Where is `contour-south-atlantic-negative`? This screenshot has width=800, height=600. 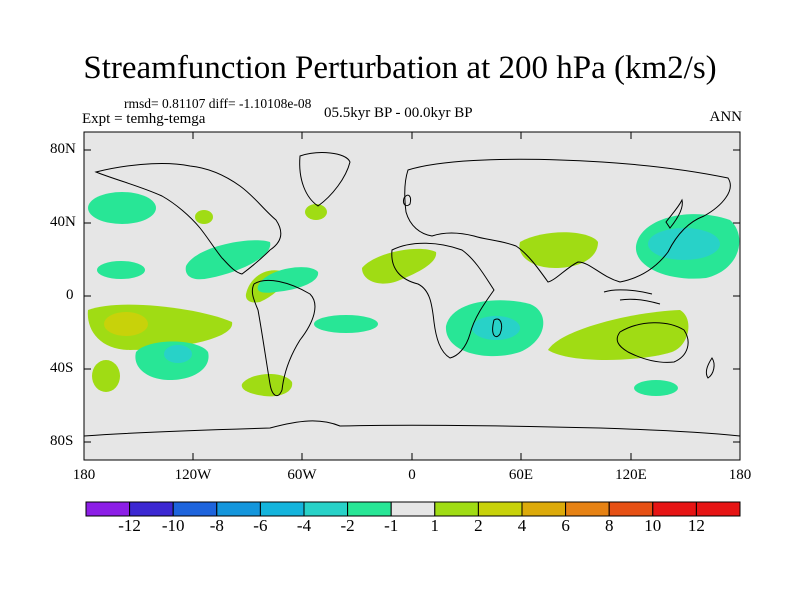
contour-south-atlantic-negative is located at coordinates (346, 324).